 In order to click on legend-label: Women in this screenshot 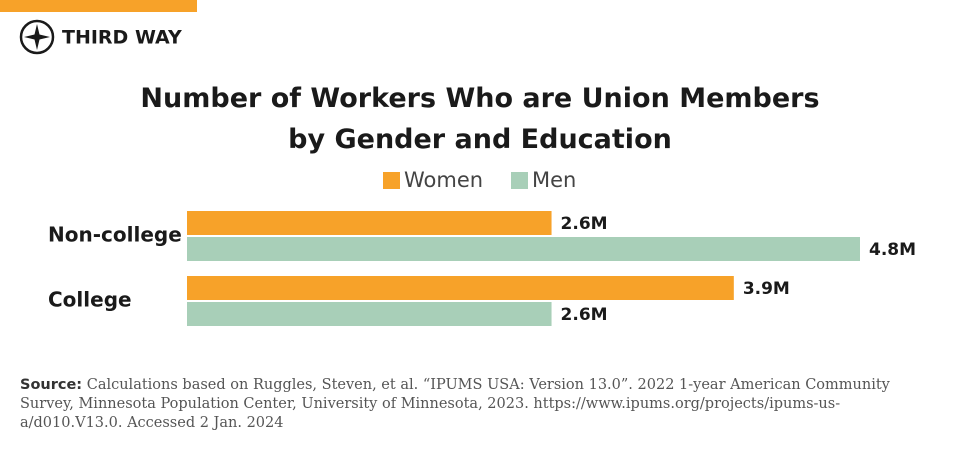, I will do `click(443, 180)`.